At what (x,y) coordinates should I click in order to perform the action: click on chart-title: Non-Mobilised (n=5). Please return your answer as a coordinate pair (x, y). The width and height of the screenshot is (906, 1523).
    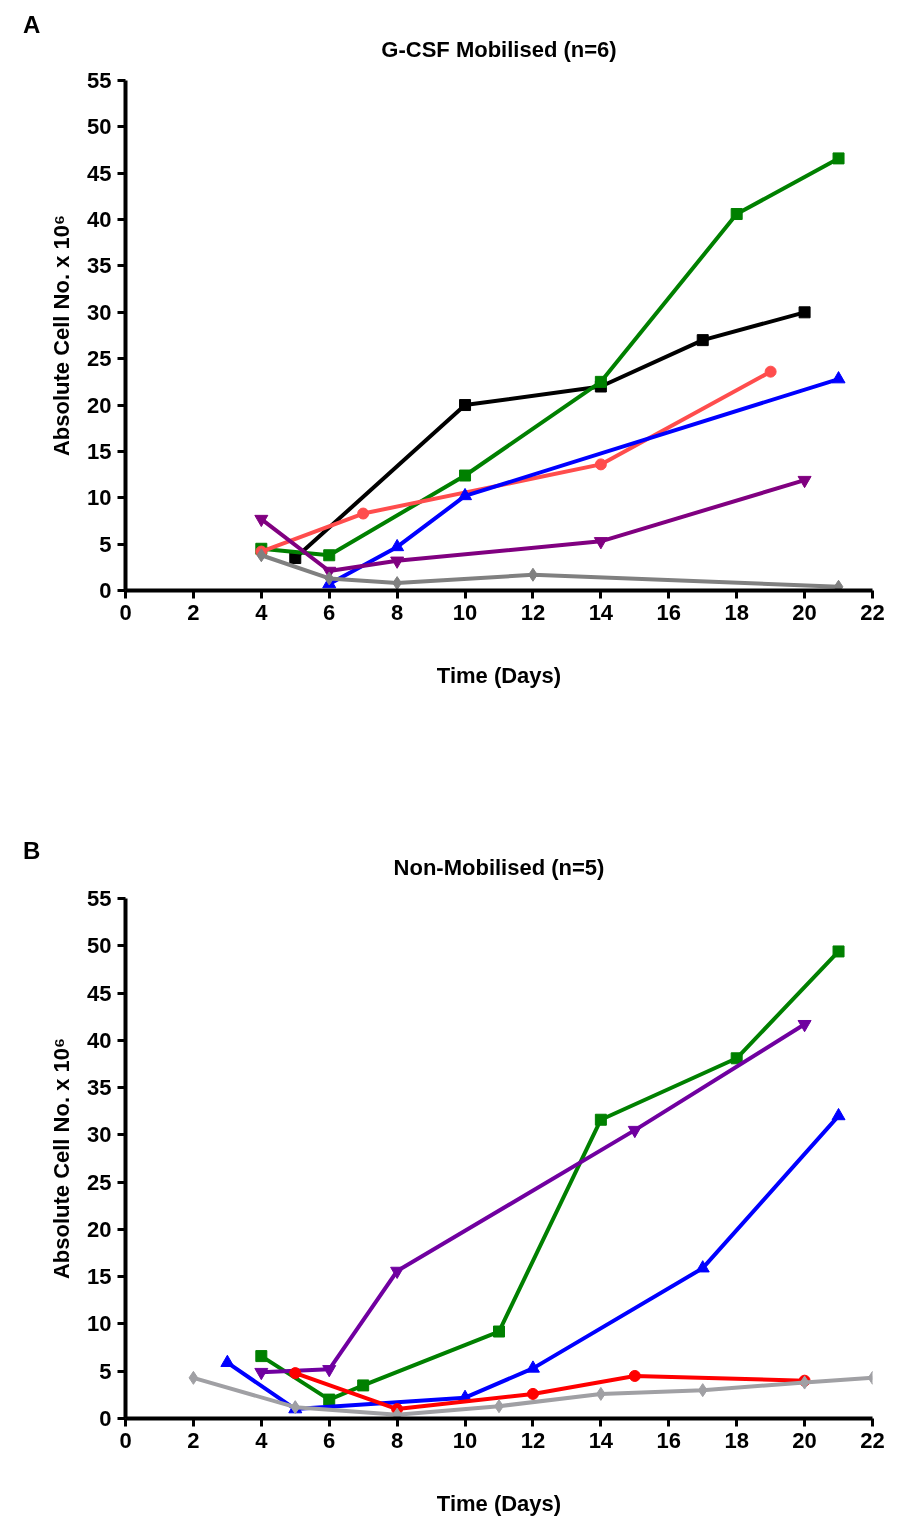
    Looking at the image, I should click on (499, 867).